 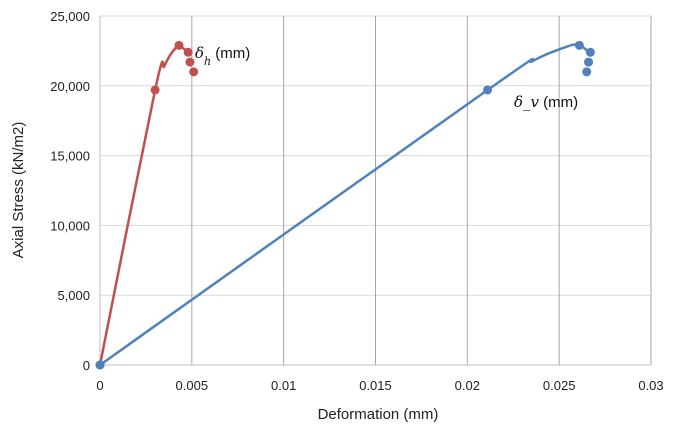 I want to click on series-label-vertical-symbol: δ, so click(x=518, y=102).